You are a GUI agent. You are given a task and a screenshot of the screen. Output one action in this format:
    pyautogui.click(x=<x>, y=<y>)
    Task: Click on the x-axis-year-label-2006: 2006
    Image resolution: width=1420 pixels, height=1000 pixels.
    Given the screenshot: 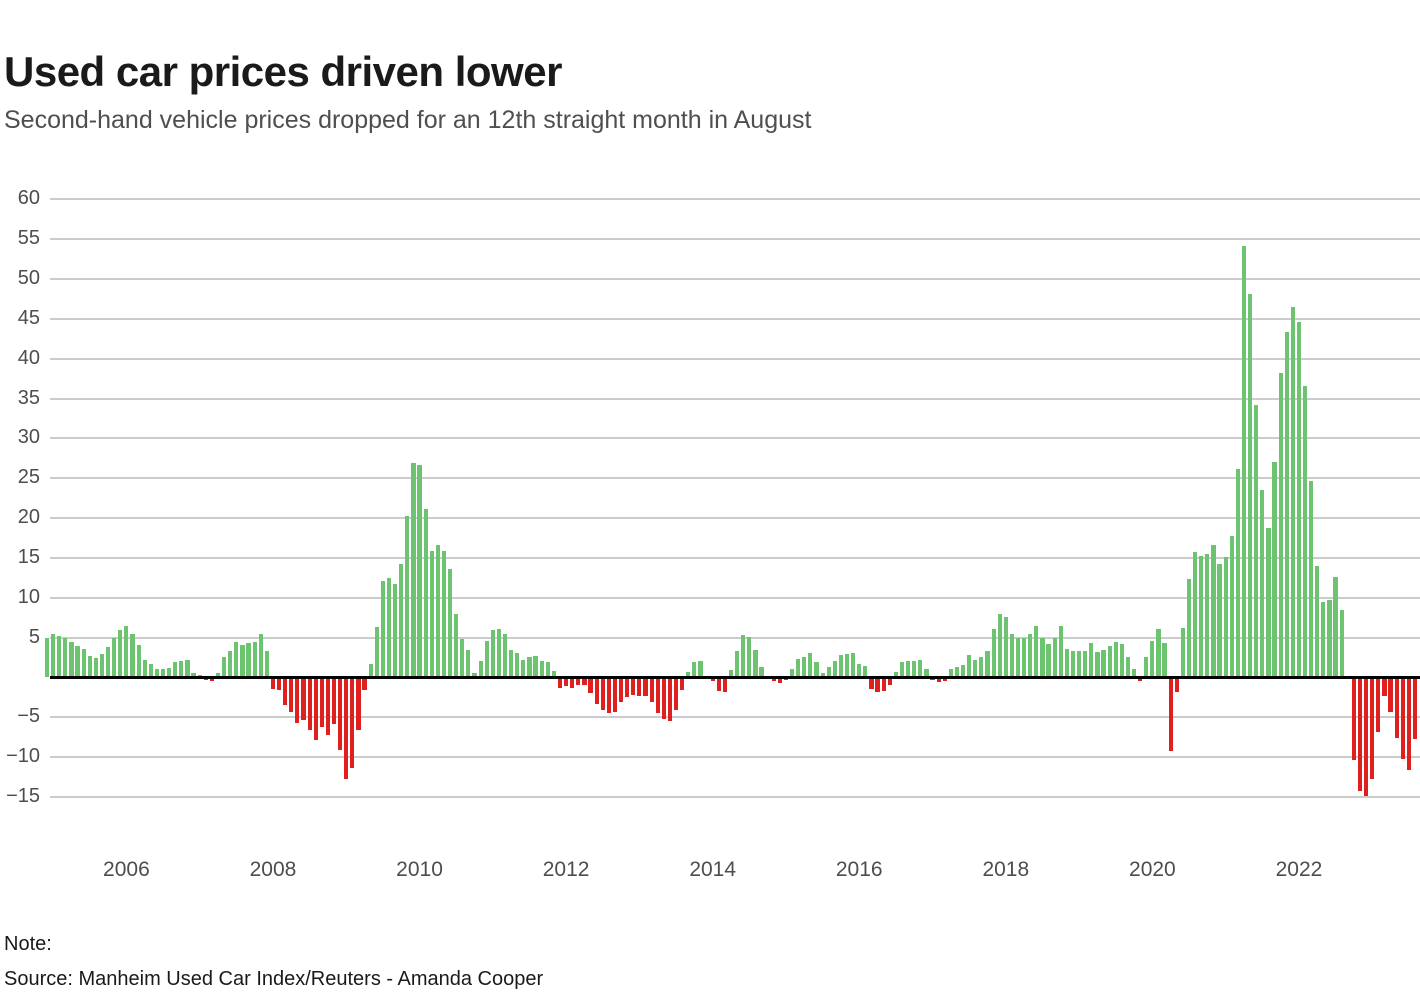 What is the action you would take?
    pyautogui.click(x=126, y=869)
    